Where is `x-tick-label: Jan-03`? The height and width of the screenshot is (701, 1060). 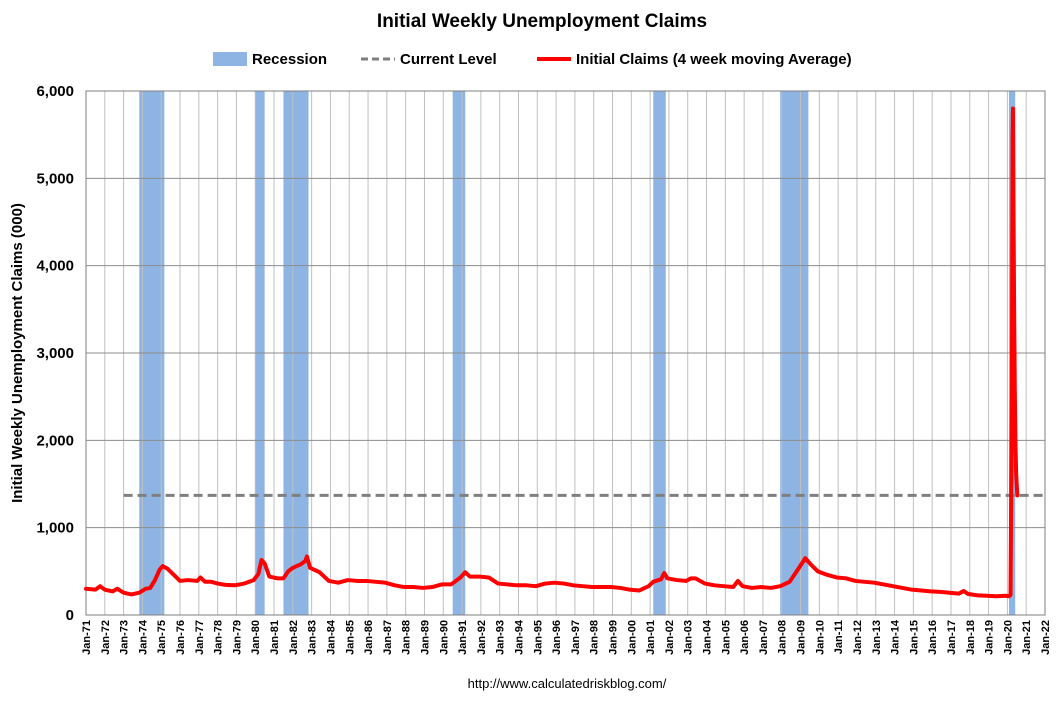 x-tick-label: Jan-03 is located at coordinates (689, 637).